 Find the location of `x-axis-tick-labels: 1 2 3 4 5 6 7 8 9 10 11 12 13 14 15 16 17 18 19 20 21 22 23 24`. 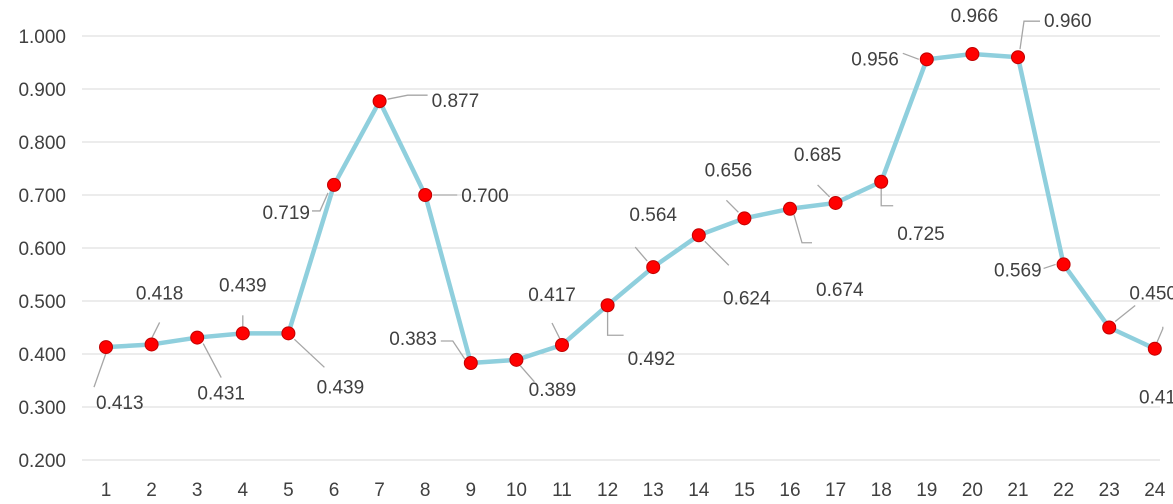

x-axis-tick-labels: 1 2 3 4 5 6 7 8 9 10 11 12 13 14 15 16 17 18 19 20 21 22 23 24 is located at coordinates (633, 490).